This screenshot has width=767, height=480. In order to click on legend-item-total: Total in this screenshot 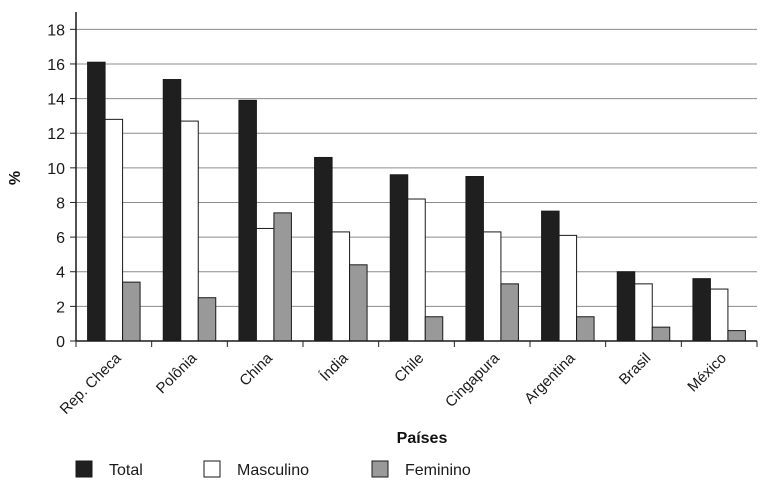, I will do `click(109, 469)`.